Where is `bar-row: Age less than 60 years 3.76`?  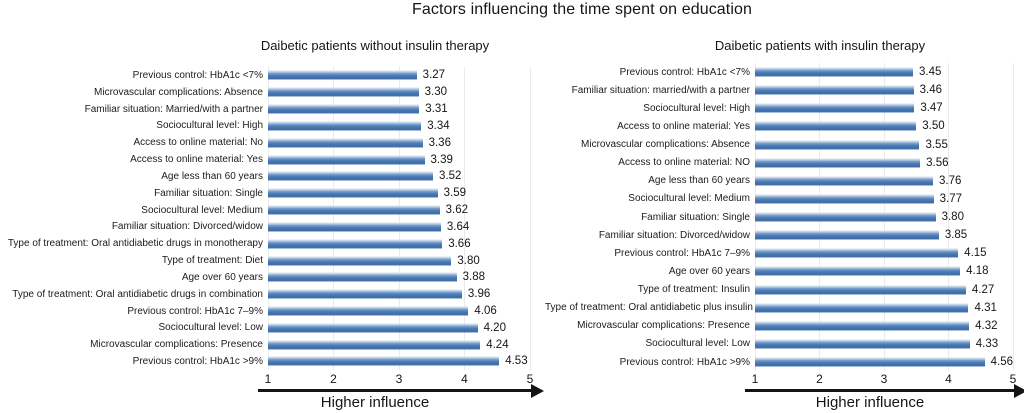
bar-row: Age less than 60 years 3.76 is located at coordinates (781, 181).